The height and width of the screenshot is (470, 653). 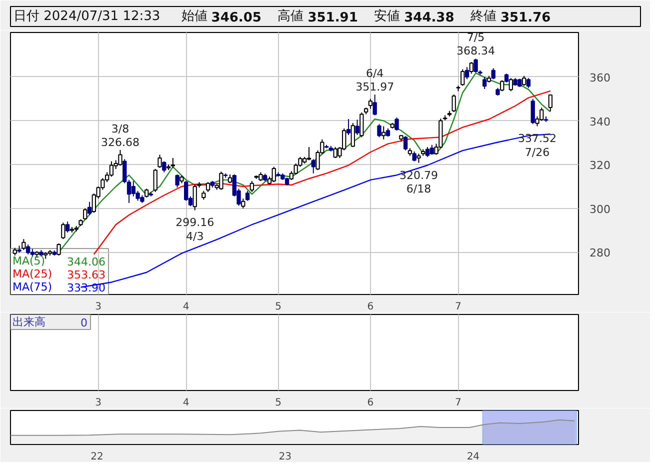 I want to click on x-tick-label: 24, so click(x=473, y=457).